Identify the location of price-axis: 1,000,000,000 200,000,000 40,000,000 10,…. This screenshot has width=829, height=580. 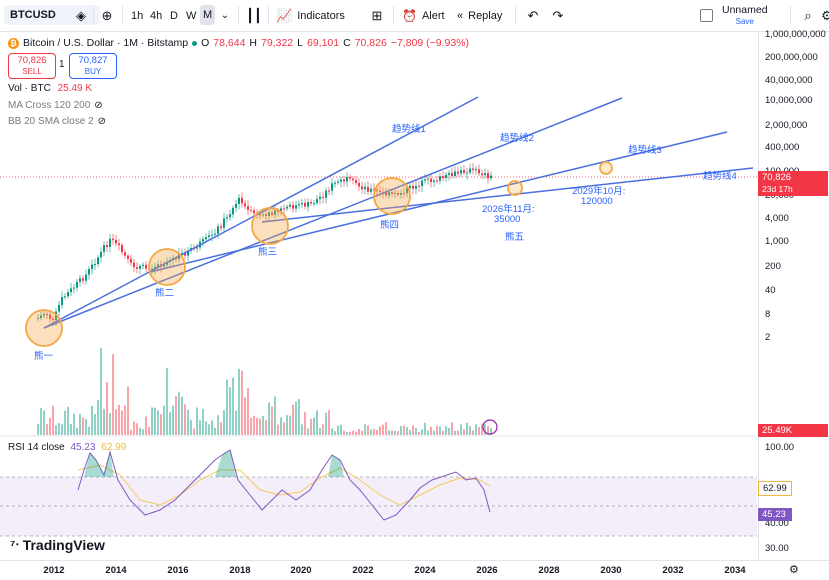
(793, 294).